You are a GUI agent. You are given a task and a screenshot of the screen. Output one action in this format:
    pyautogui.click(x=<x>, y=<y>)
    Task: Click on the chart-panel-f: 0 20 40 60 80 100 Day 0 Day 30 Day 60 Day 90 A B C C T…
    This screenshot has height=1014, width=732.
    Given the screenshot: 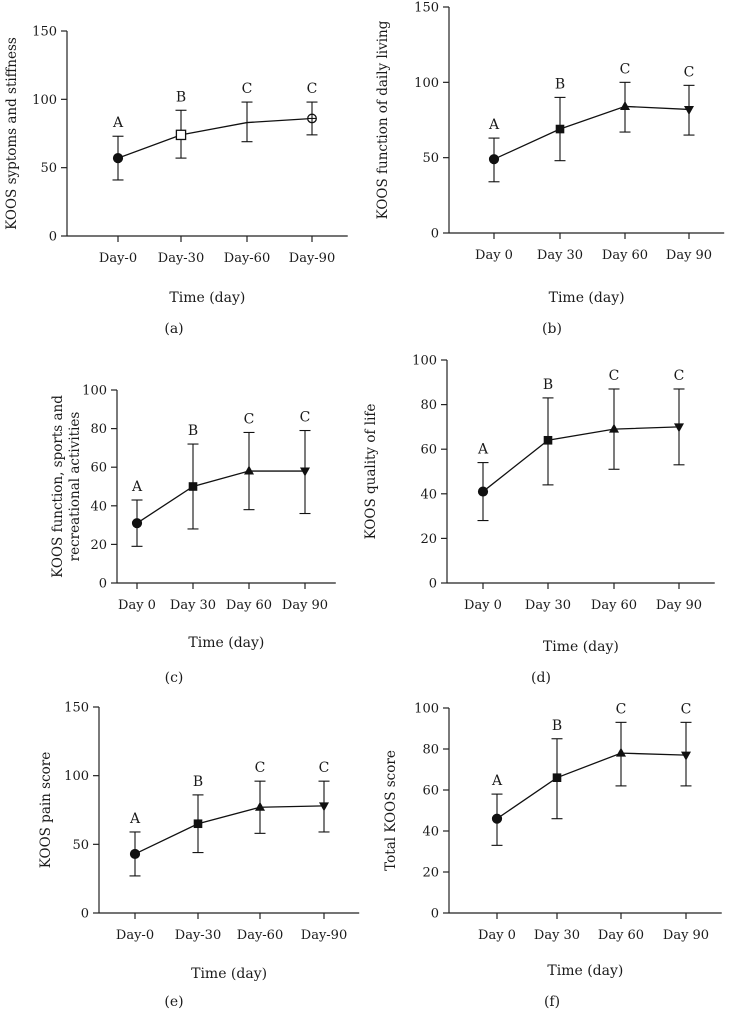 What is the action you would take?
    pyautogui.click(x=552, y=855)
    